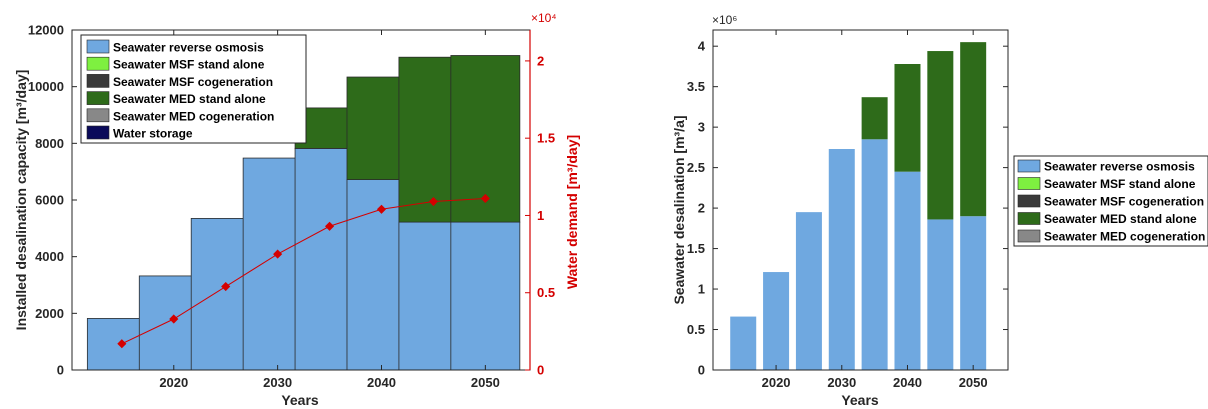  What do you see at coordinates (46, 86) in the screenshot?
I see `y-tick-label: 10000` at bounding box center [46, 86].